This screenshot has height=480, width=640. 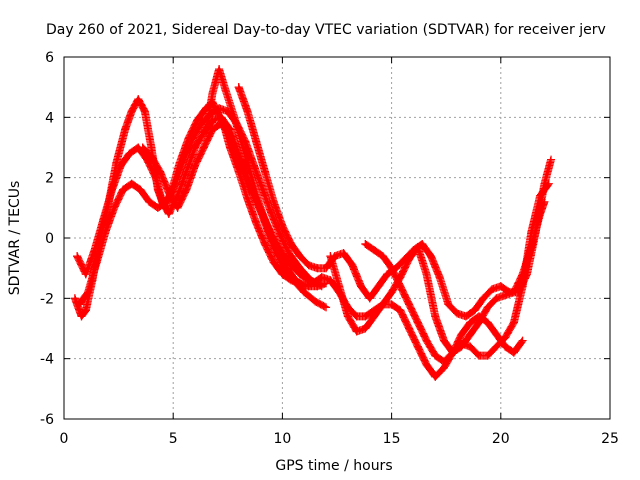 I want to click on x-axis-label: GPS time / hours, so click(x=333, y=466).